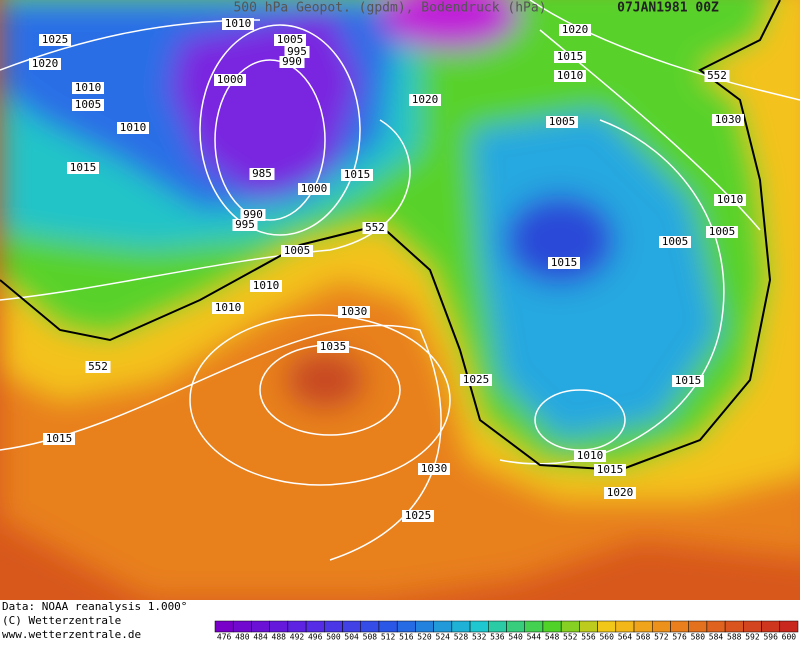 Image resolution: width=800 pixels, height=646 pixels. What do you see at coordinates (734, 637) in the screenshot?
I see `scale-label: 588` at bounding box center [734, 637].